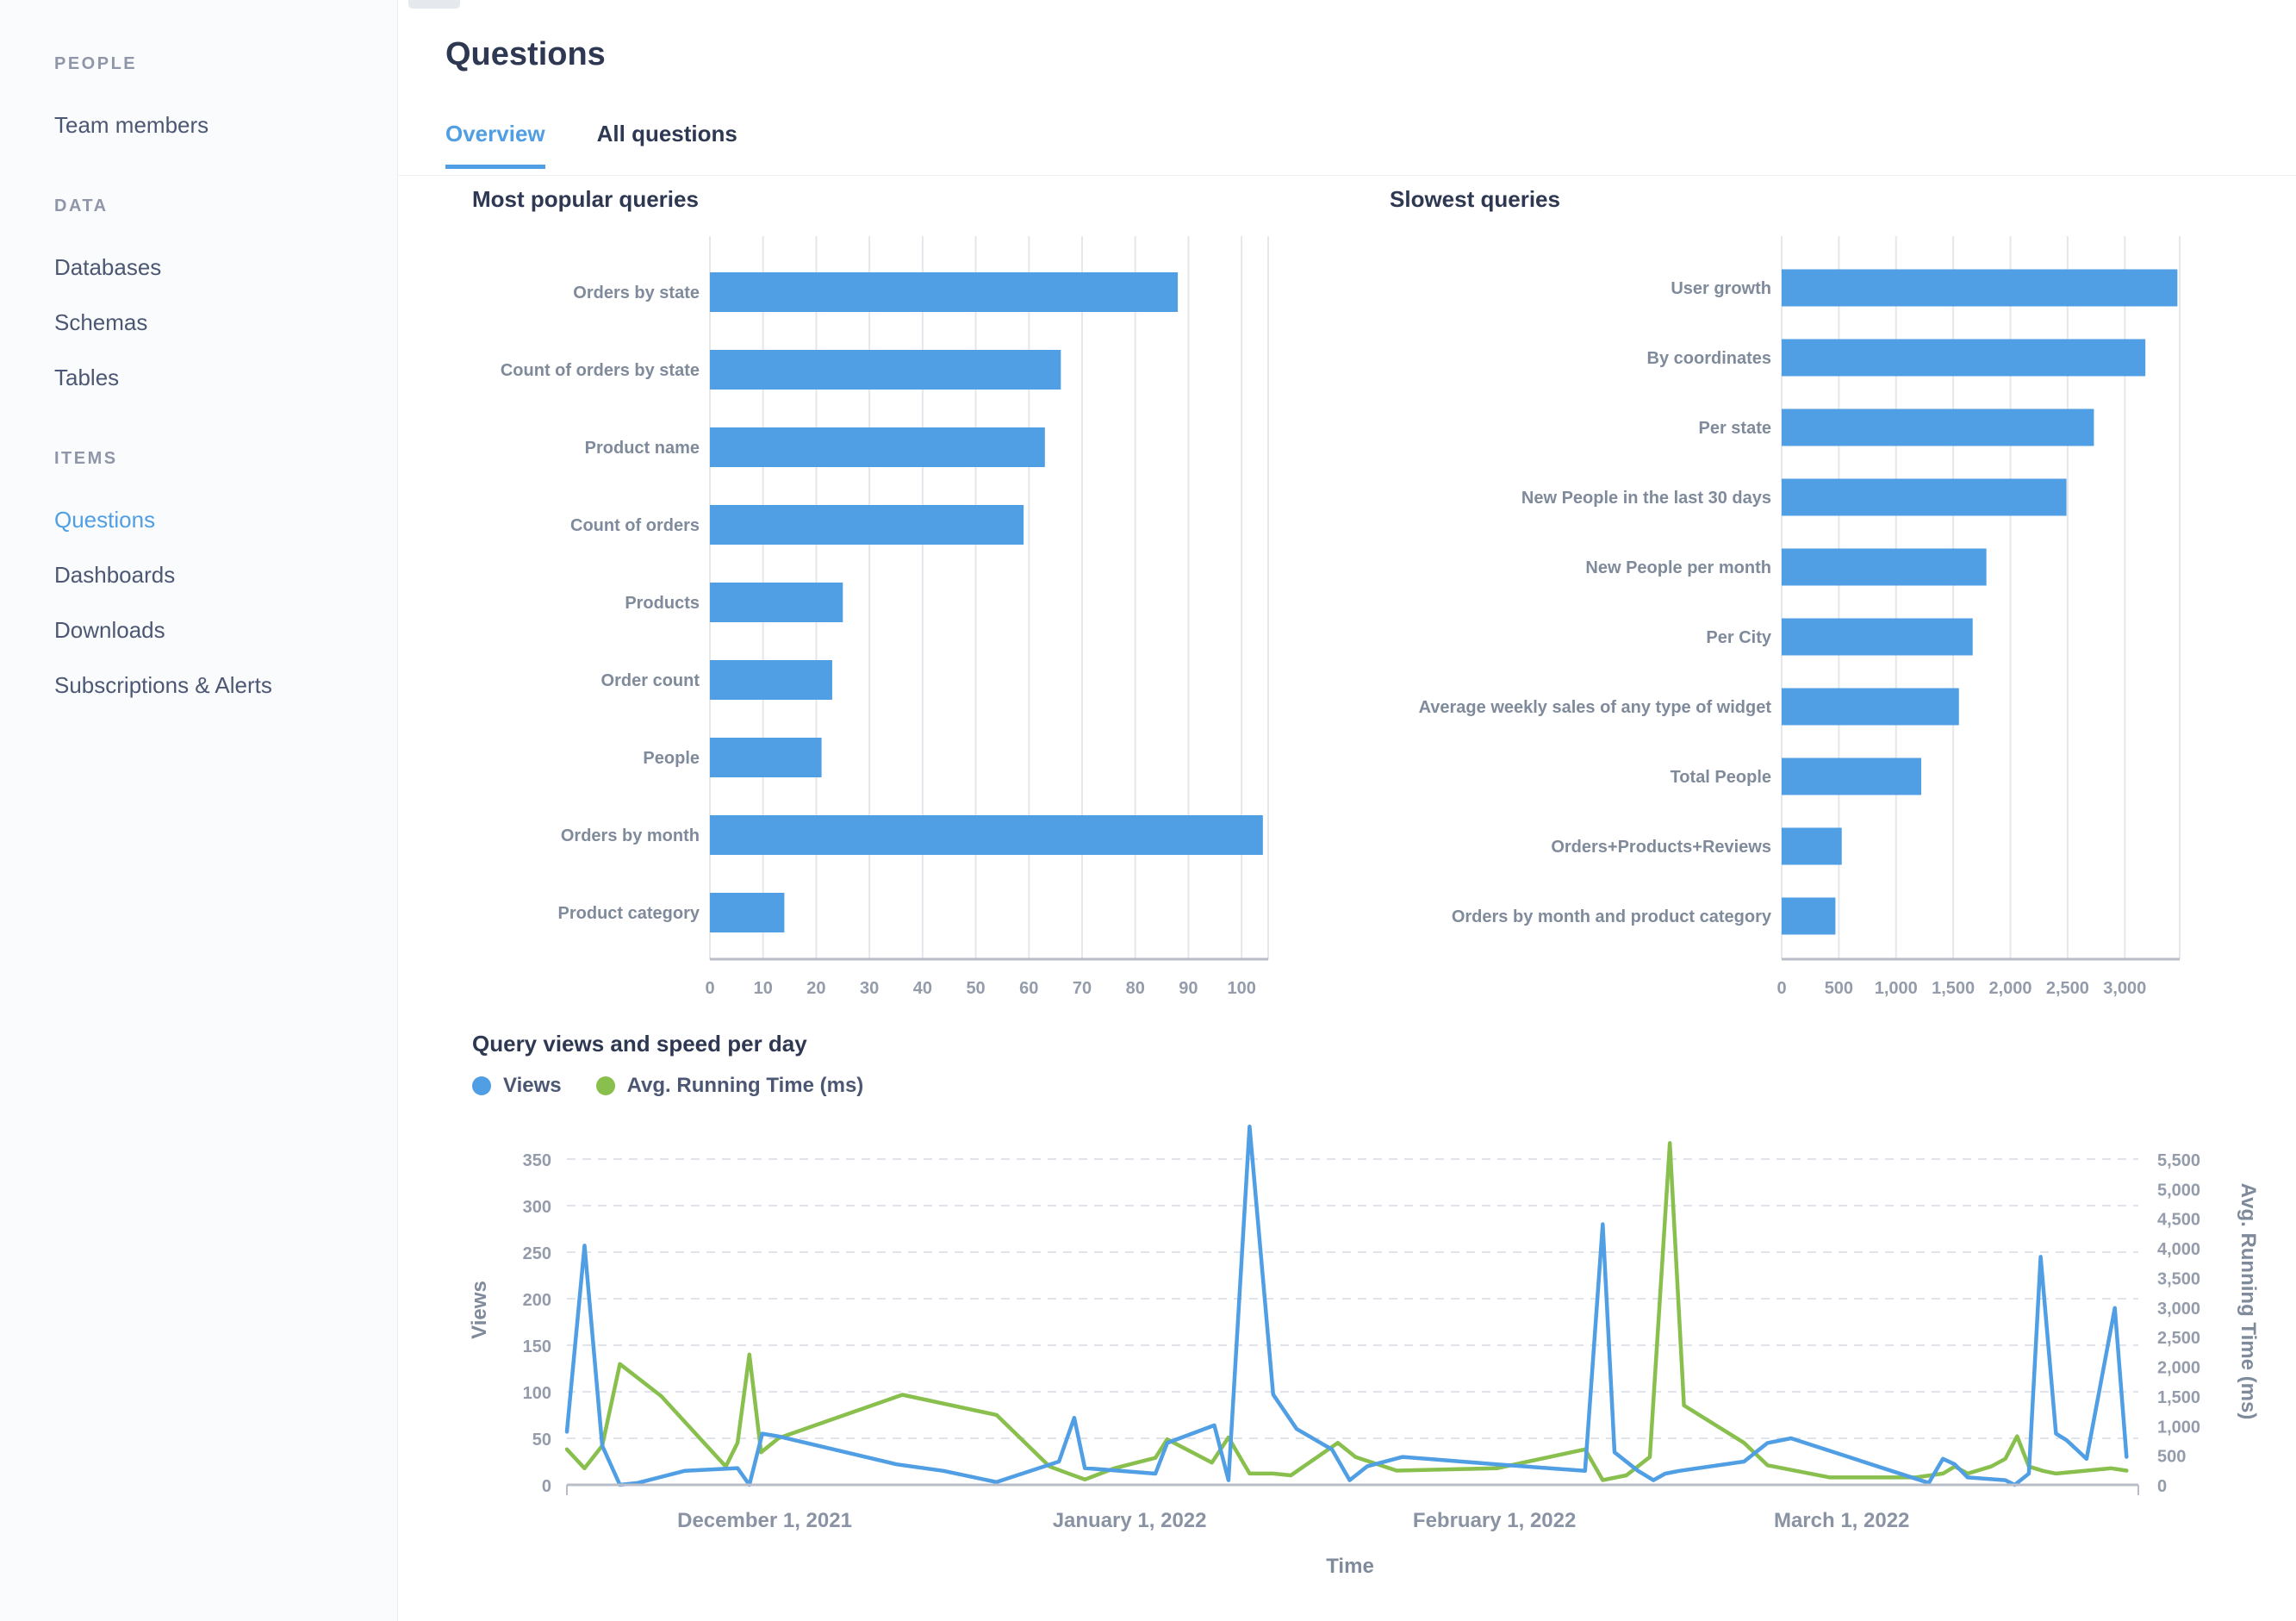 The image size is (2296, 1621). What do you see at coordinates (1739, 637) in the screenshot?
I see `category-label: Per City` at bounding box center [1739, 637].